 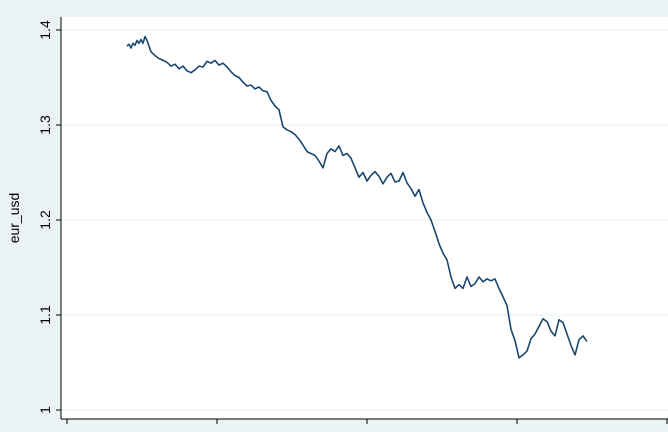 What do you see at coordinates (45, 315) in the screenshot?
I see `y-tick-label: 1.1` at bounding box center [45, 315].